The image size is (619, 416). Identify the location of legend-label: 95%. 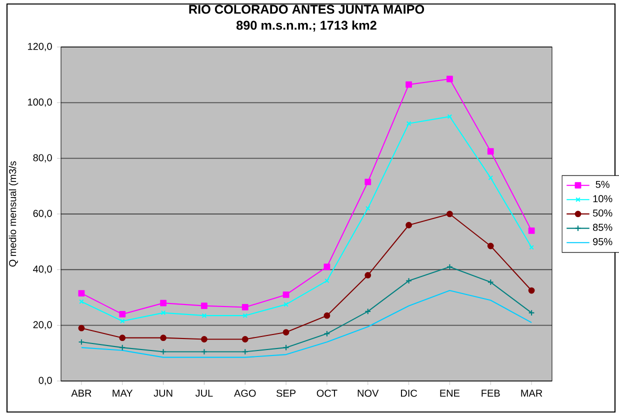
(602, 242).